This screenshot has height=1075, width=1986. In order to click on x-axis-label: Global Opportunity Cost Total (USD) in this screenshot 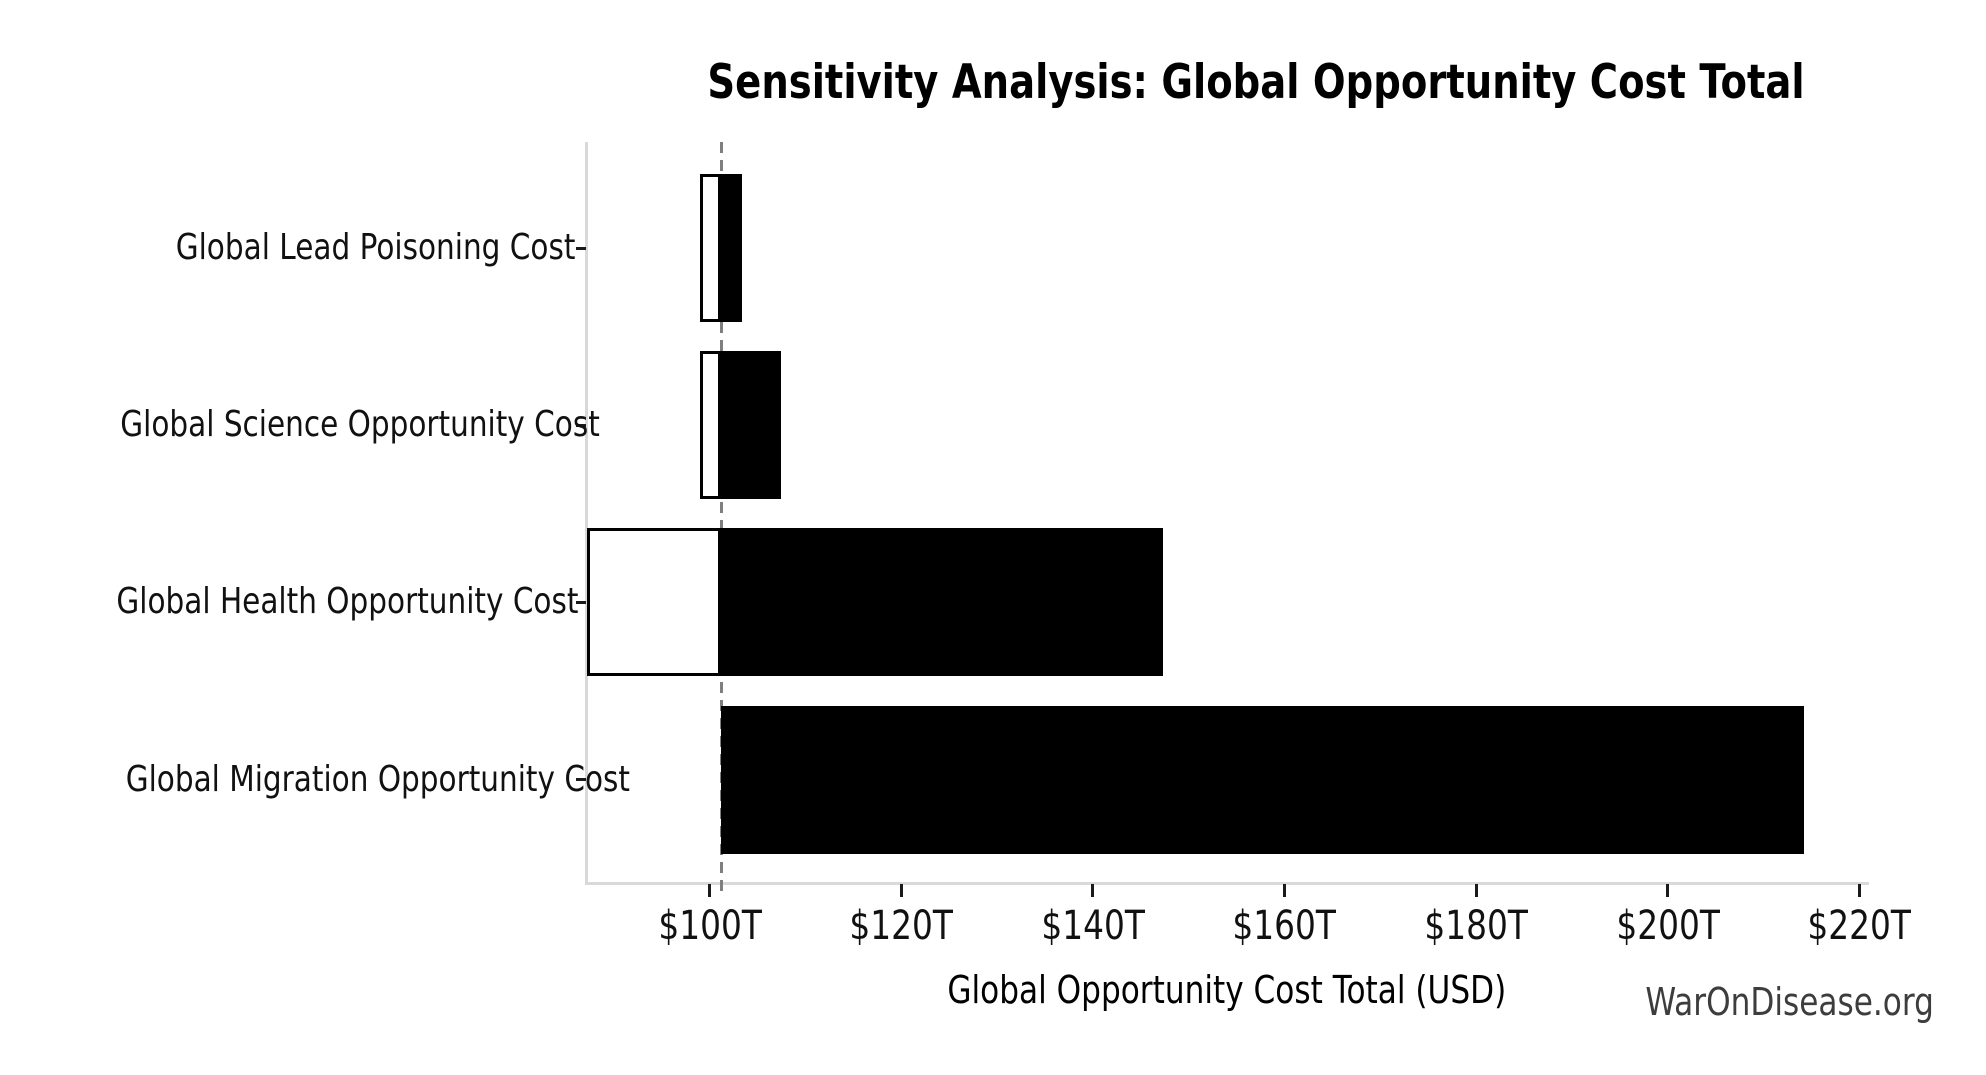, I will do `click(1227, 990)`.